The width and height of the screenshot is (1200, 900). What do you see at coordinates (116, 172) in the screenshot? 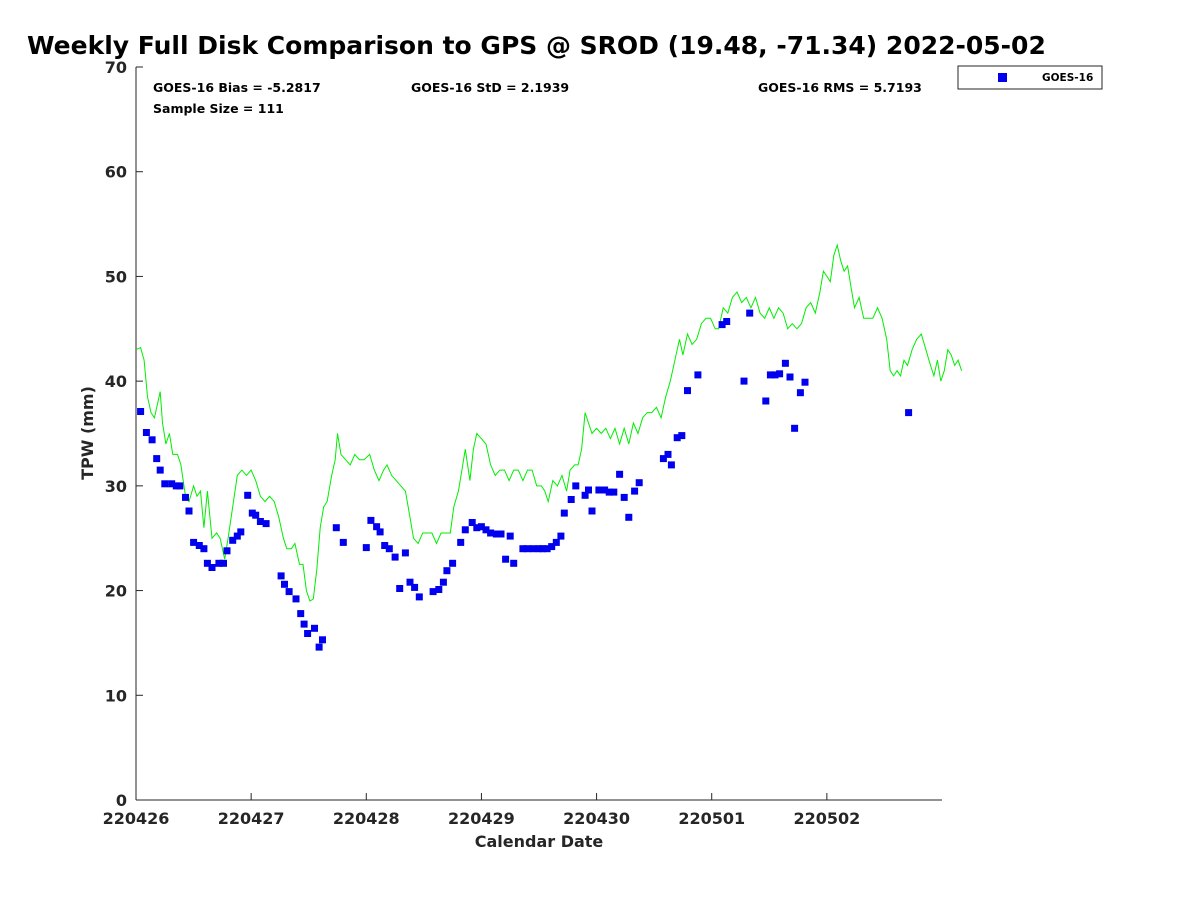
I see `y-tick-label: 60` at bounding box center [116, 172].